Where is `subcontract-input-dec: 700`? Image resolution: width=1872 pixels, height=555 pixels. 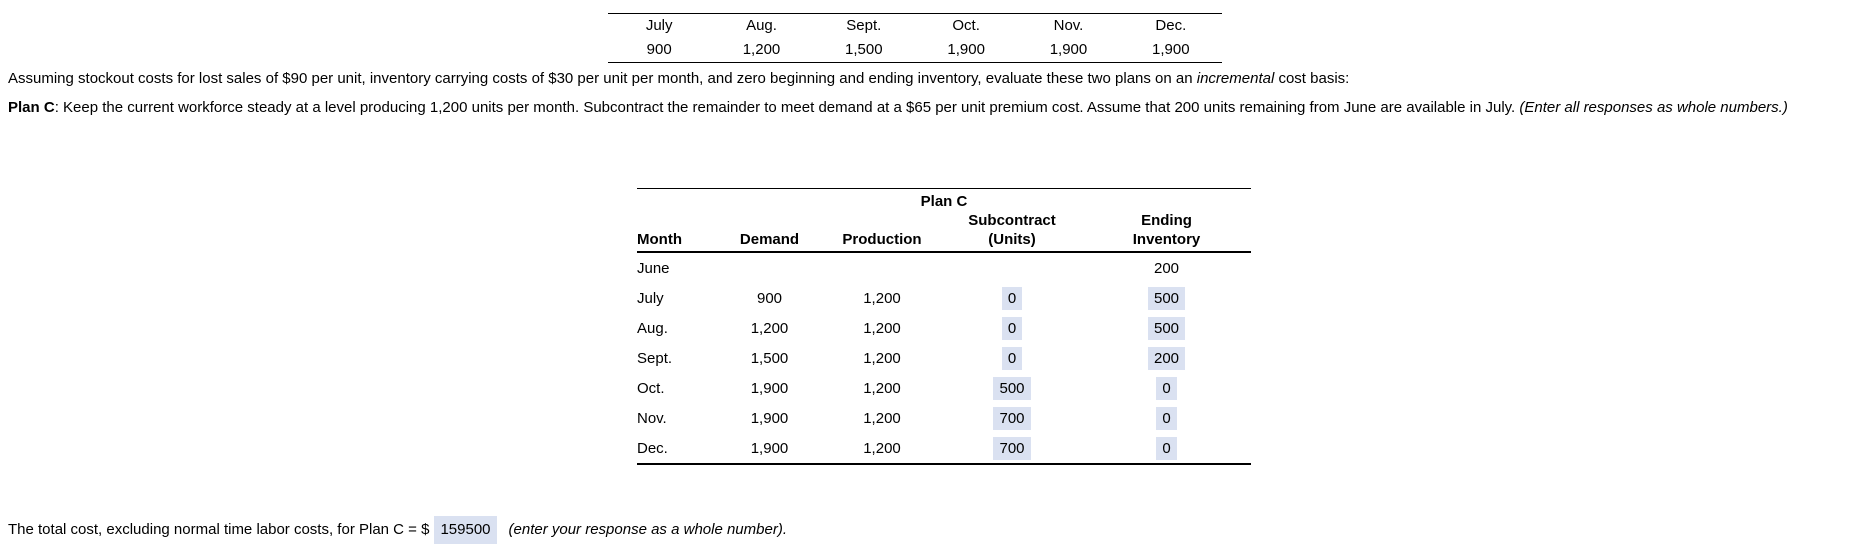 subcontract-input-dec: 700 is located at coordinates (1012, 448).